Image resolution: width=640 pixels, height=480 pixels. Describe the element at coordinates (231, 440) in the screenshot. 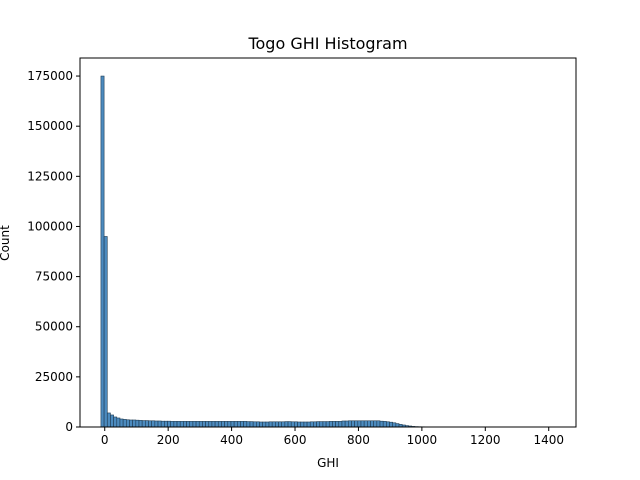

I see `x-tick-label: 400` at that location.